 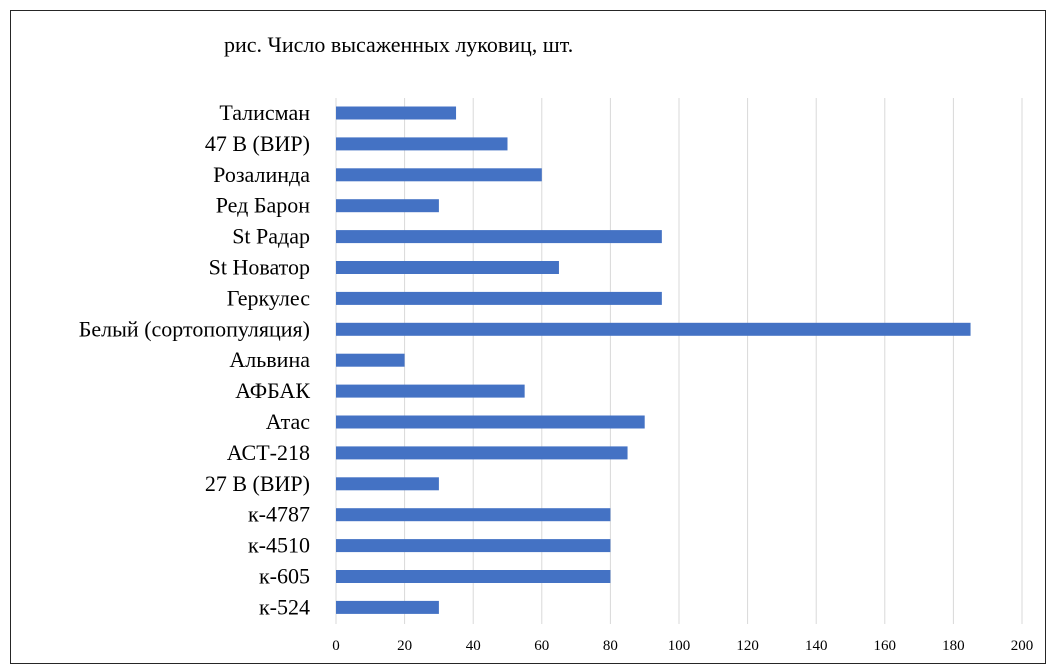 I want to click on category-label: АСТ-218, so click(x=268, y=452).